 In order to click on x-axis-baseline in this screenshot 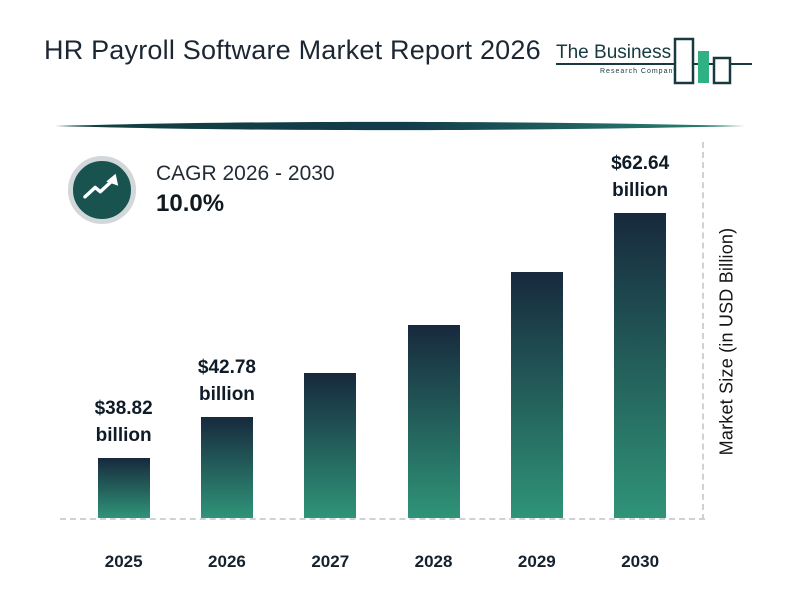, I will do `click(382, 519)`.